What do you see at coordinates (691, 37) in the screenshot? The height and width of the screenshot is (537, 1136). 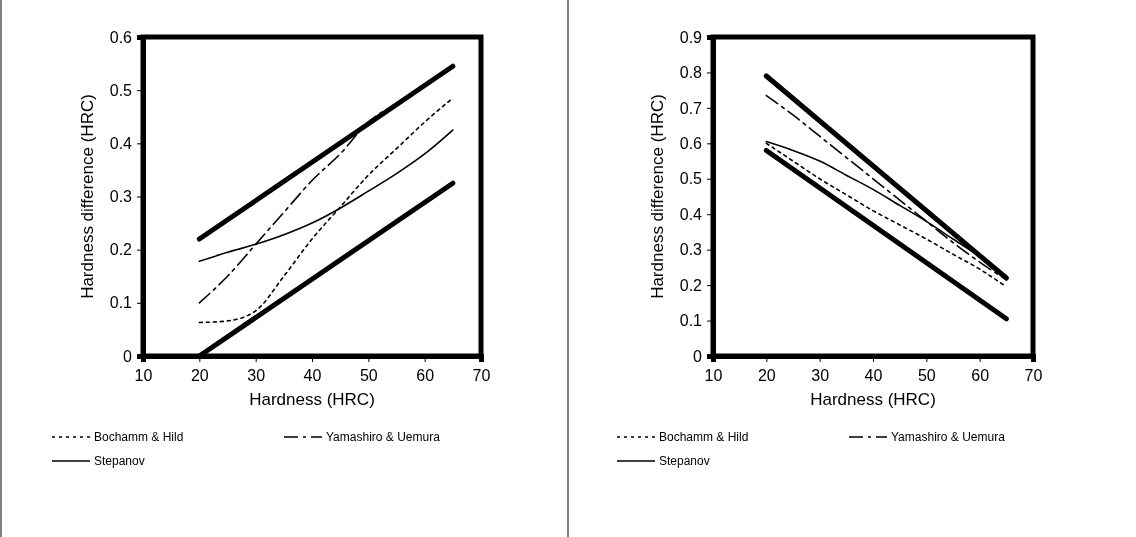 I see `y-tick-label: 0.9` at bounding box center [691, 37].